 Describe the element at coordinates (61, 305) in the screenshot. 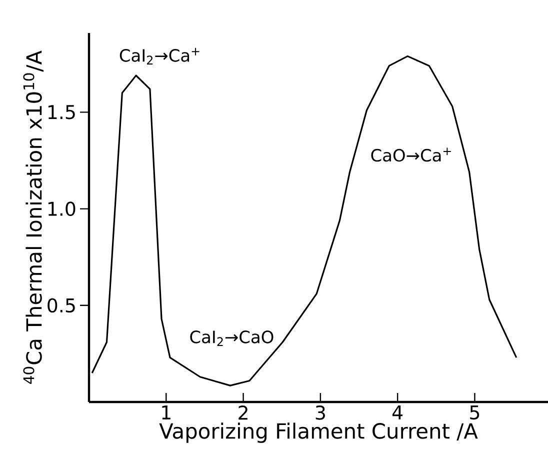

I see `y-tick-label: 0.5` at that location.